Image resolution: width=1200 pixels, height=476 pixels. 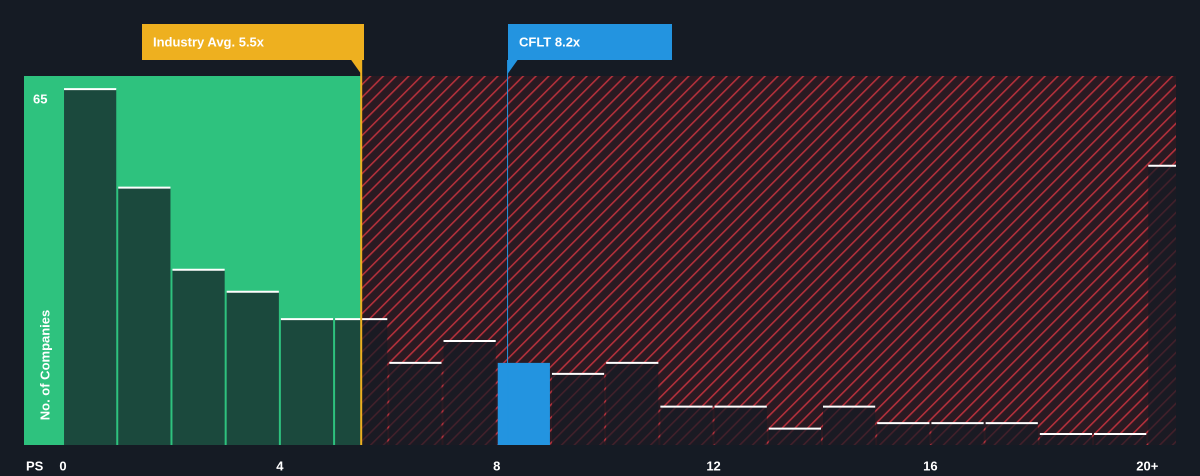 I want to click on x-tick-label: 0, so click(x=62, y=465).